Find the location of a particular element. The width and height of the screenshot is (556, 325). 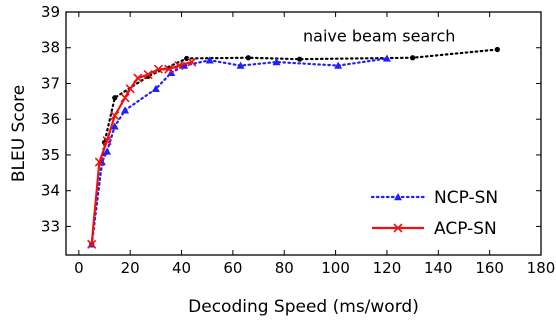

x-axis-label: Decoding Speed (ms/word) is located at coordinates (303, 307).